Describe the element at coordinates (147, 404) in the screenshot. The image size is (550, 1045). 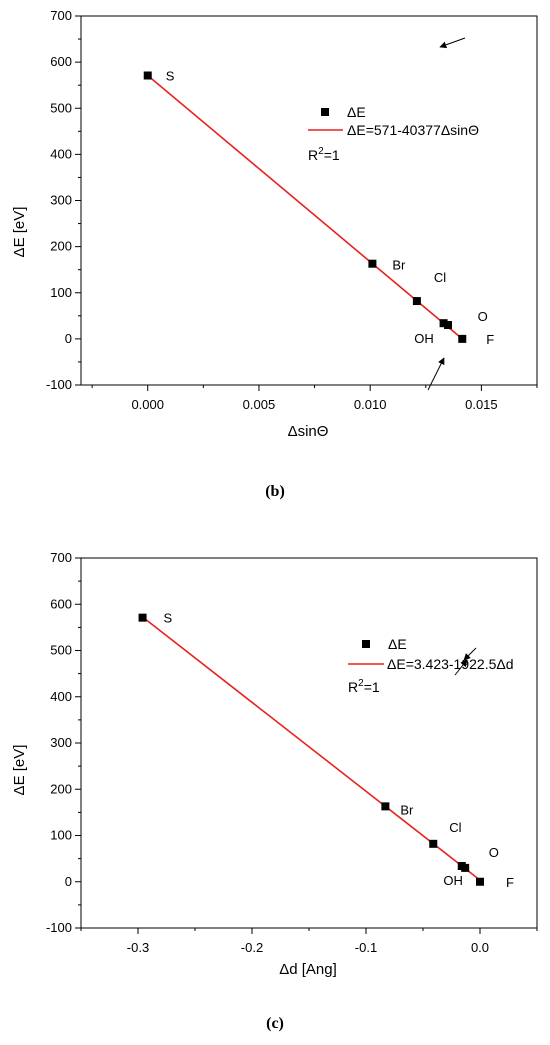
I see `x-tick-label: 0.000` at that location.